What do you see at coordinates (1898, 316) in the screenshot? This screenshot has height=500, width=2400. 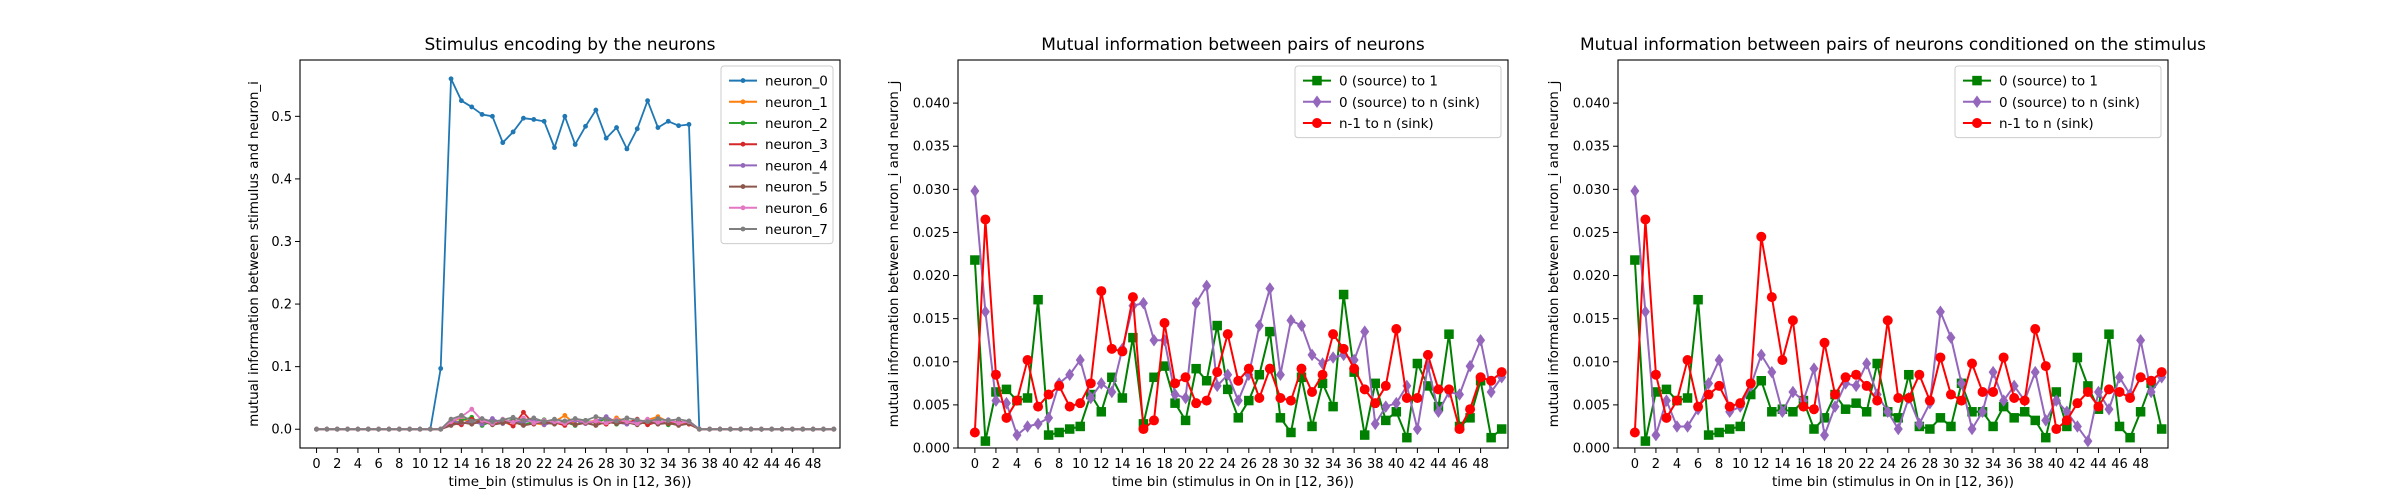 I see `plot-area` at bounding box center [1898, 316].